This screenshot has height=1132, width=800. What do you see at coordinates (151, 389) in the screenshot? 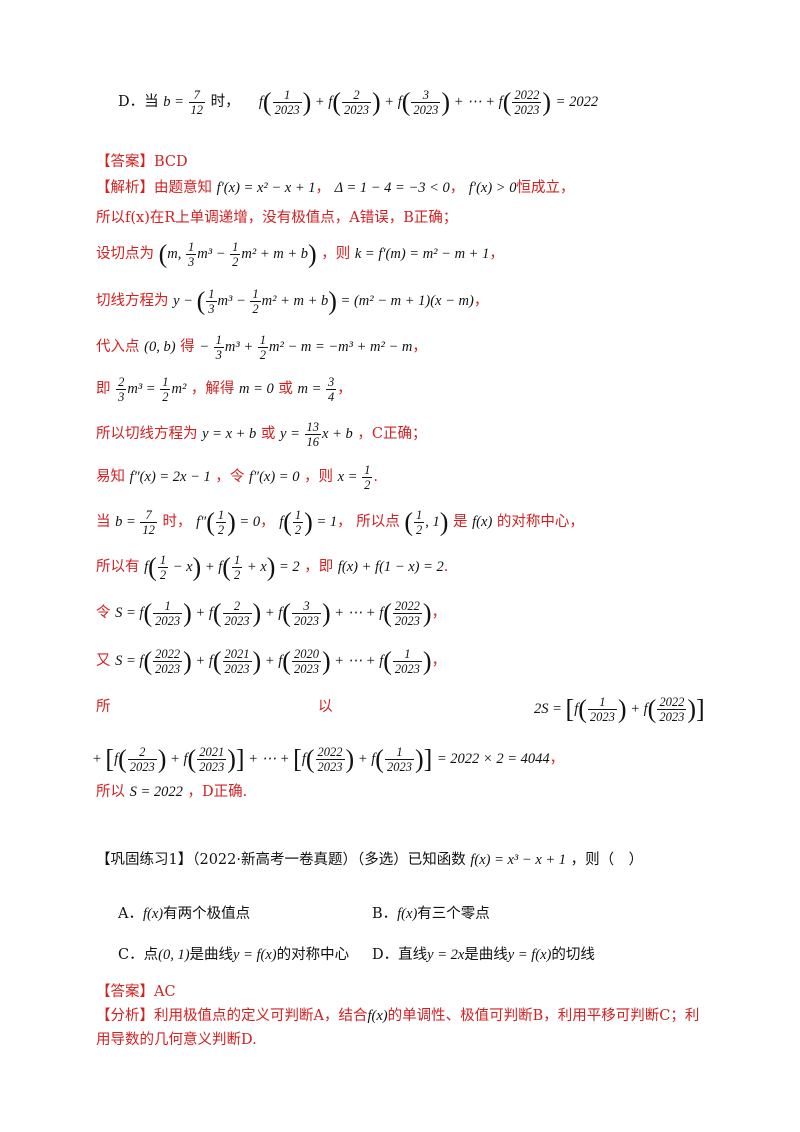
I see `simplified-equation: 2 3 m³ = 1 2 m²` at bounding box center [151, 389].